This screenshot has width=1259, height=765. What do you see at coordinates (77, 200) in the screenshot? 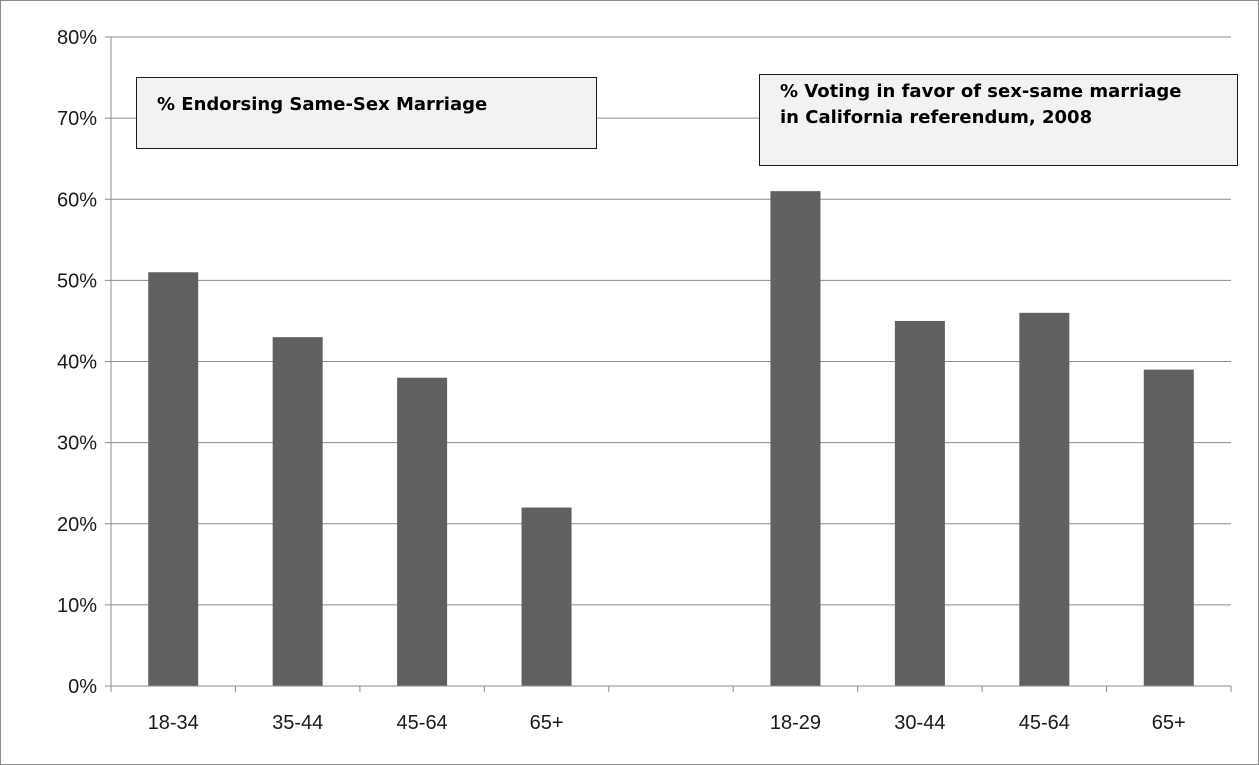
I see `y-tick-label: 60%` at bounding box center [77, 200].